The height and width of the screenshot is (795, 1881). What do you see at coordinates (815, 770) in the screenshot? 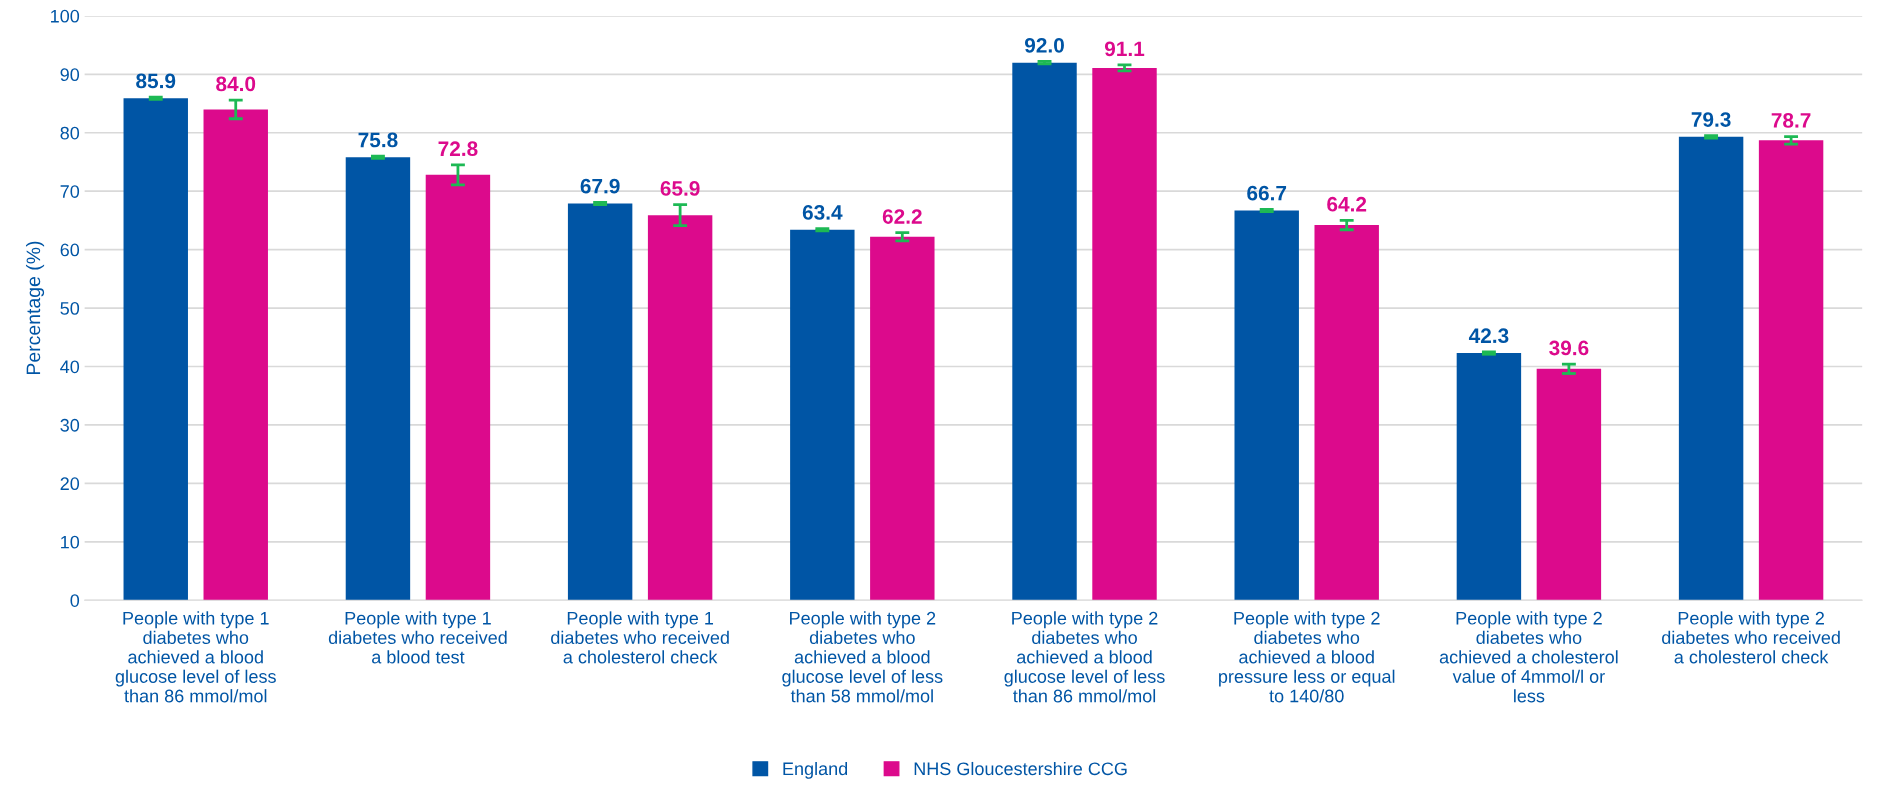
I see `legend-label: England` at bounding box center [815, 770].